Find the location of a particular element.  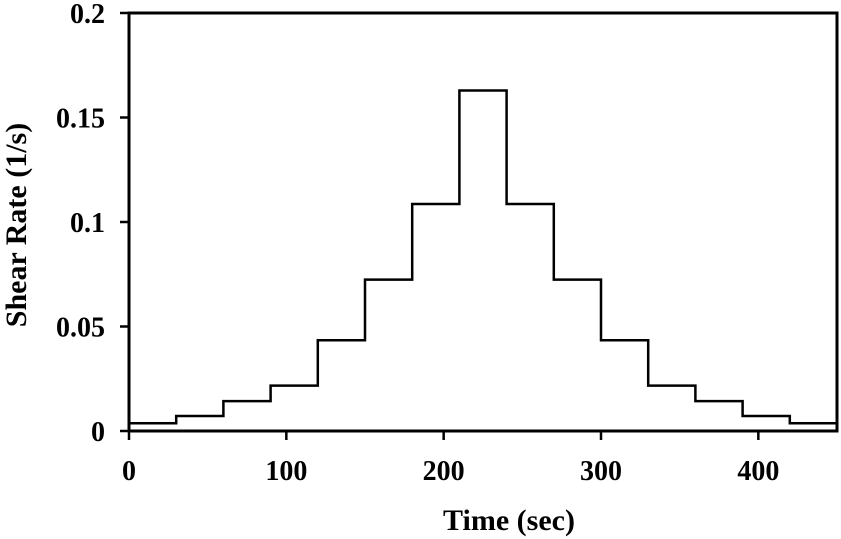

y-tick-label: 0.15 is located at coordinates (80, 119).